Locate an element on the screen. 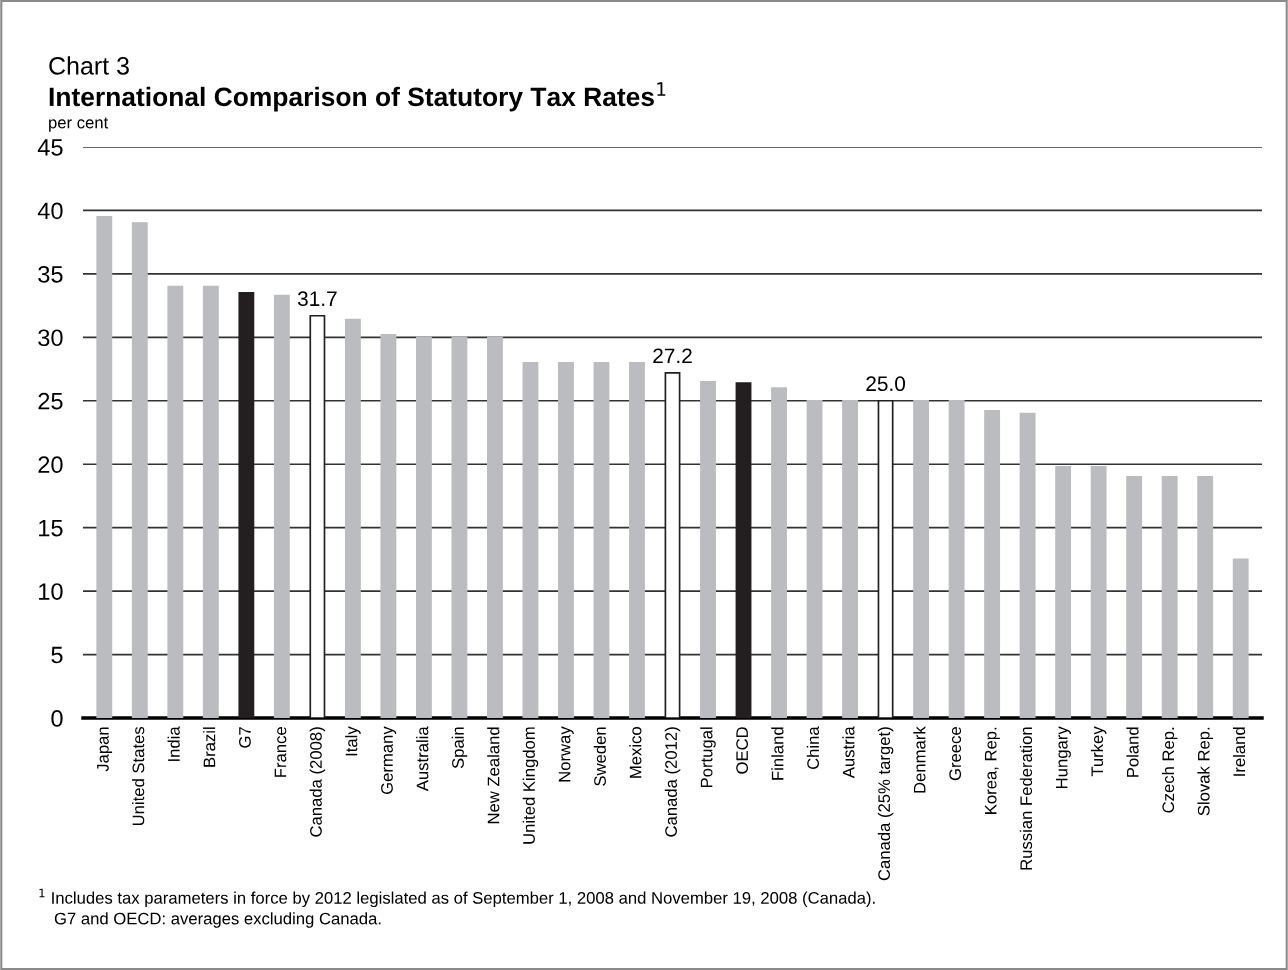  chart-title: International Comparison of Statutory Tax Rates$^{1}$ is located at coordinates (357, 97).